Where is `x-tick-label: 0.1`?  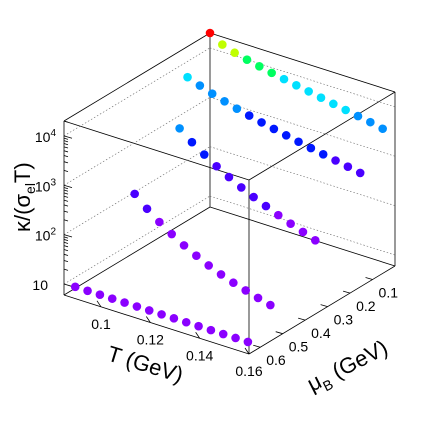 x-tick-label: 0.1 is located at coordinates (101, 324).